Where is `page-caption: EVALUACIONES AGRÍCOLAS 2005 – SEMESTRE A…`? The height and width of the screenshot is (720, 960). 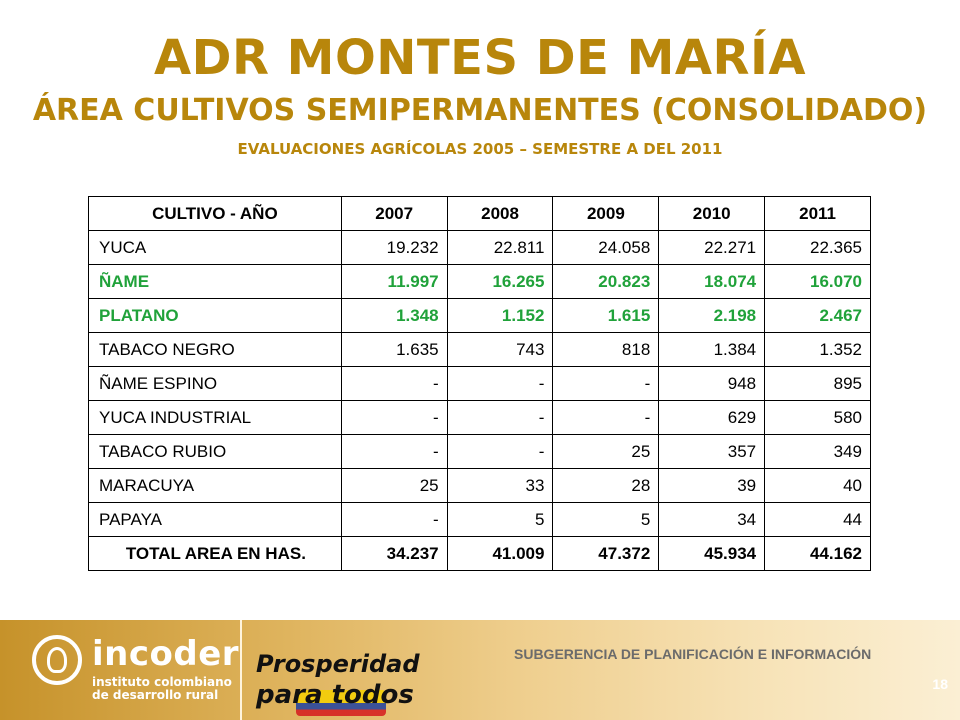 page-caption: EVALUACIONES AGRÍCOLAS 2005 – SEMESTRE A… is located at coordinates (480, 149).